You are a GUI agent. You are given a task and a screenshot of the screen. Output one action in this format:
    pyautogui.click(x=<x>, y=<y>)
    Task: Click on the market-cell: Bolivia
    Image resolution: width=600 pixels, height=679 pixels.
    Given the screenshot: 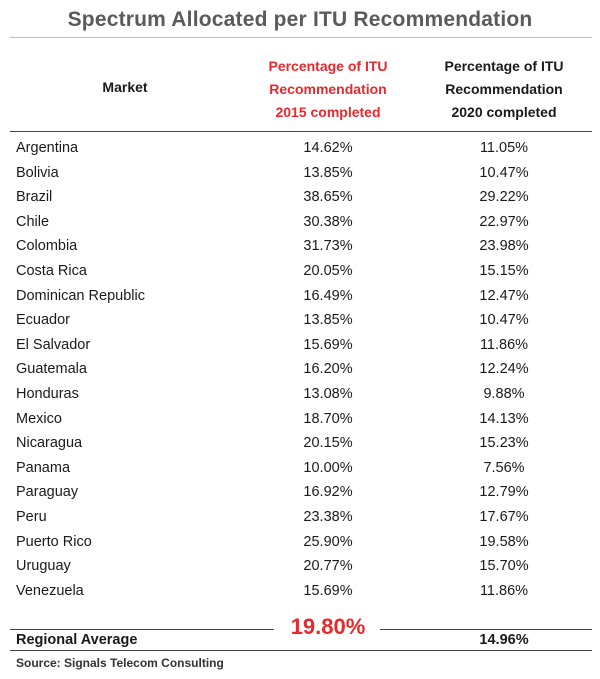 What is the action you would take?
    pyautogui.click(x=37, y=172)
    